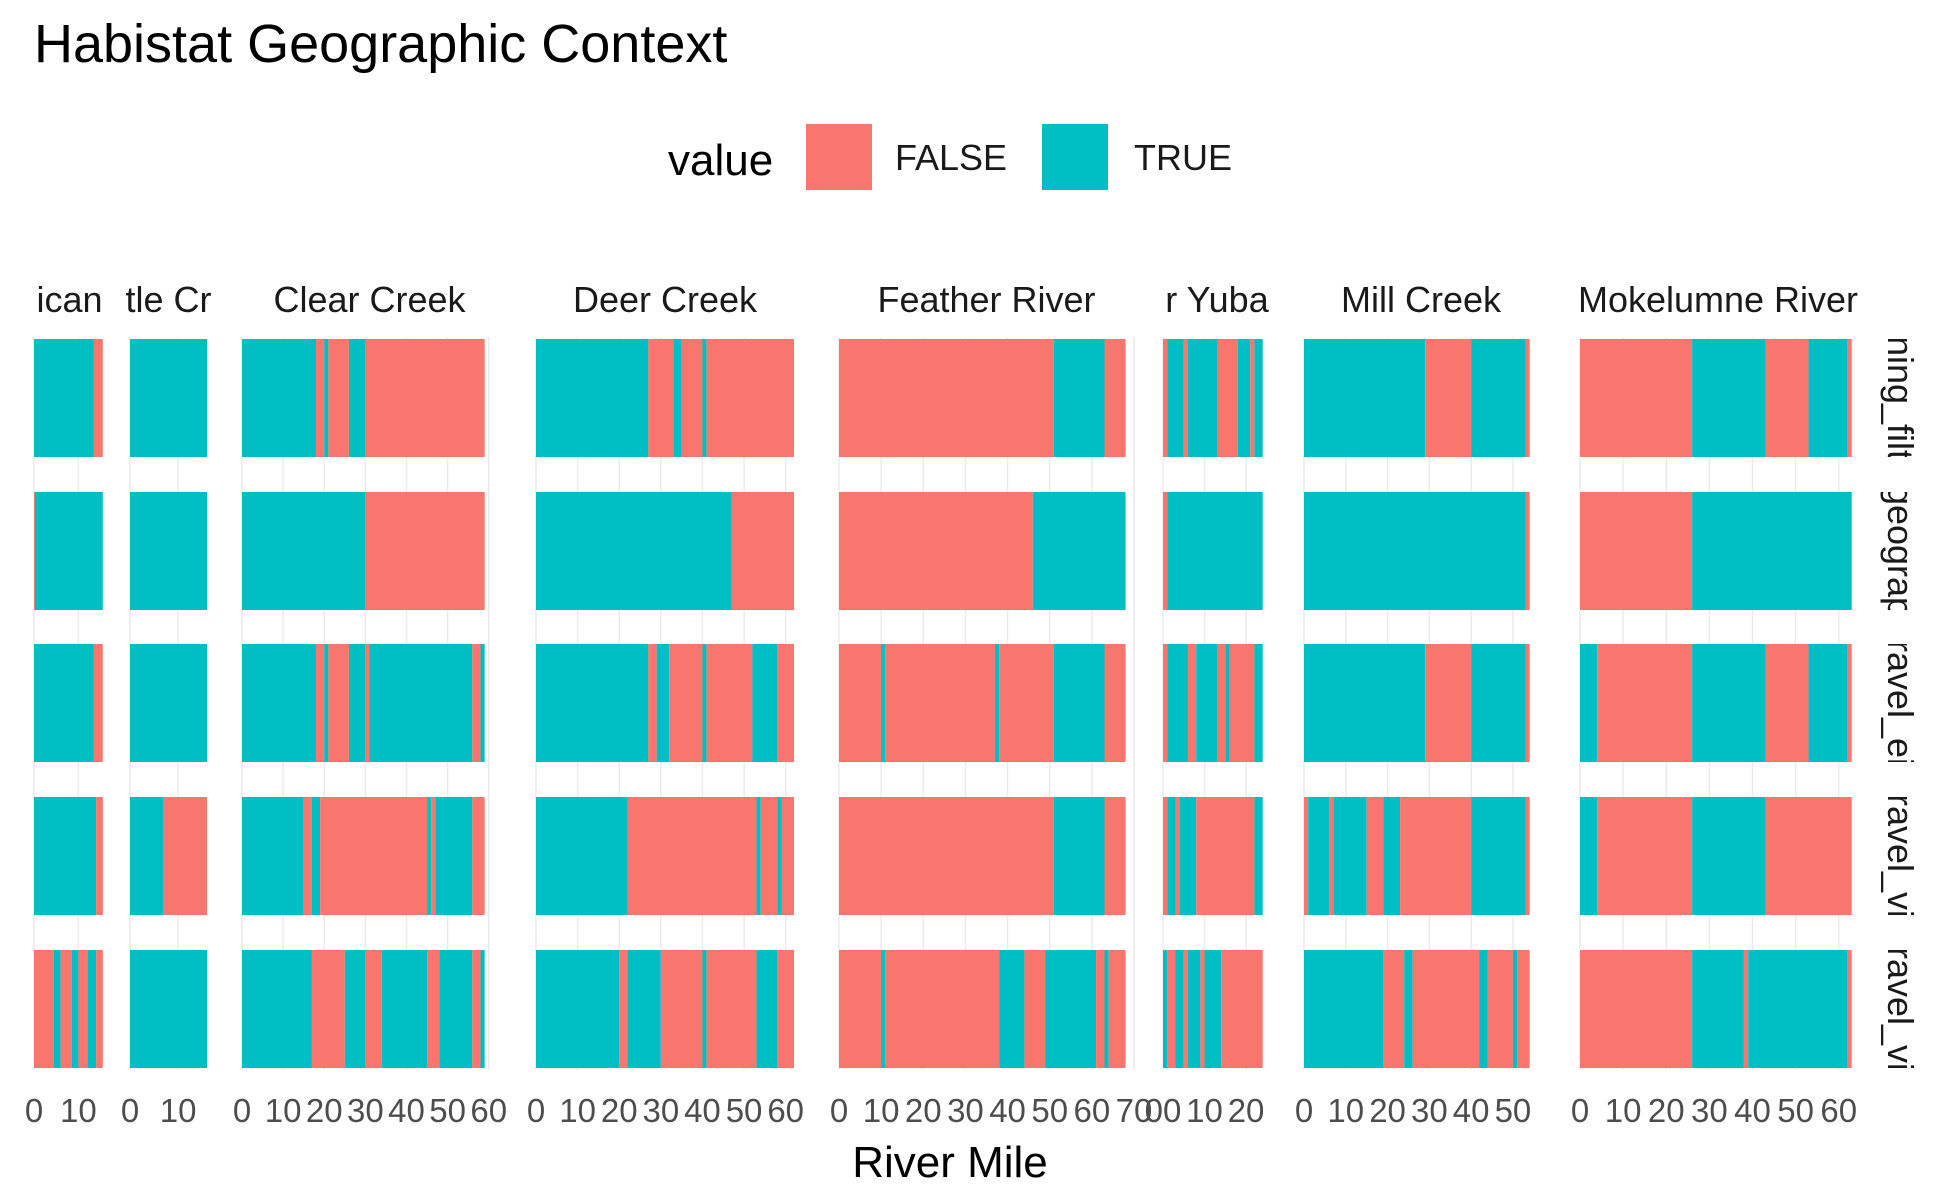 The width and height of the screenshot is (1950, 1200). I want to click on legend-label-false: FALSE, so click(951, 157).